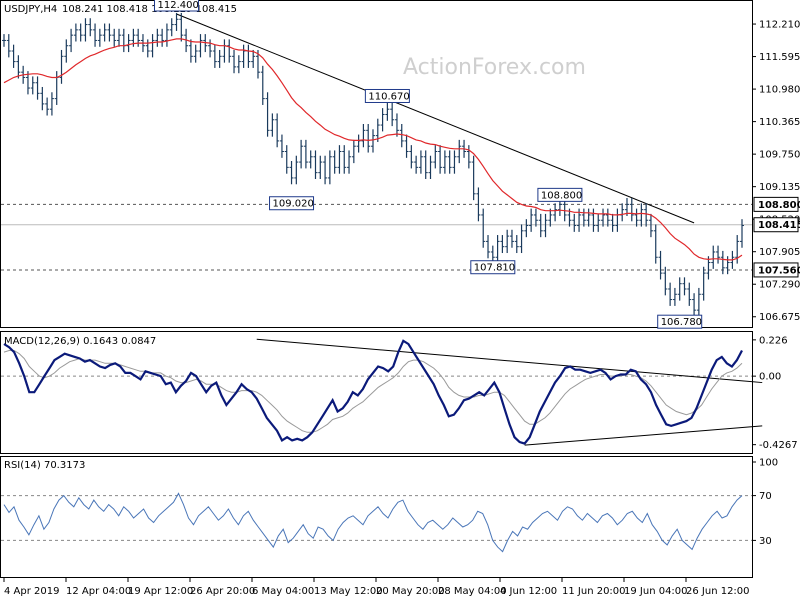 This screenshot has width=800, height=600. What do you see at coordinates (656, 591) in the screenshot?
I see `x-tick-label: 19 Jun 04:00` at bounding box center [656, 591].